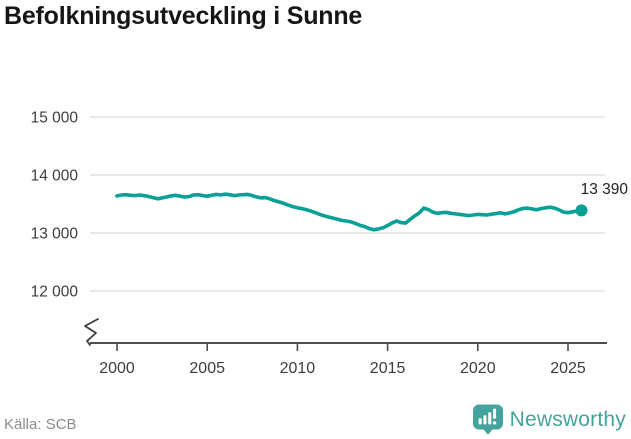  I want to click on newsworthy-barchart-bubble-icon, so click(487, 419).